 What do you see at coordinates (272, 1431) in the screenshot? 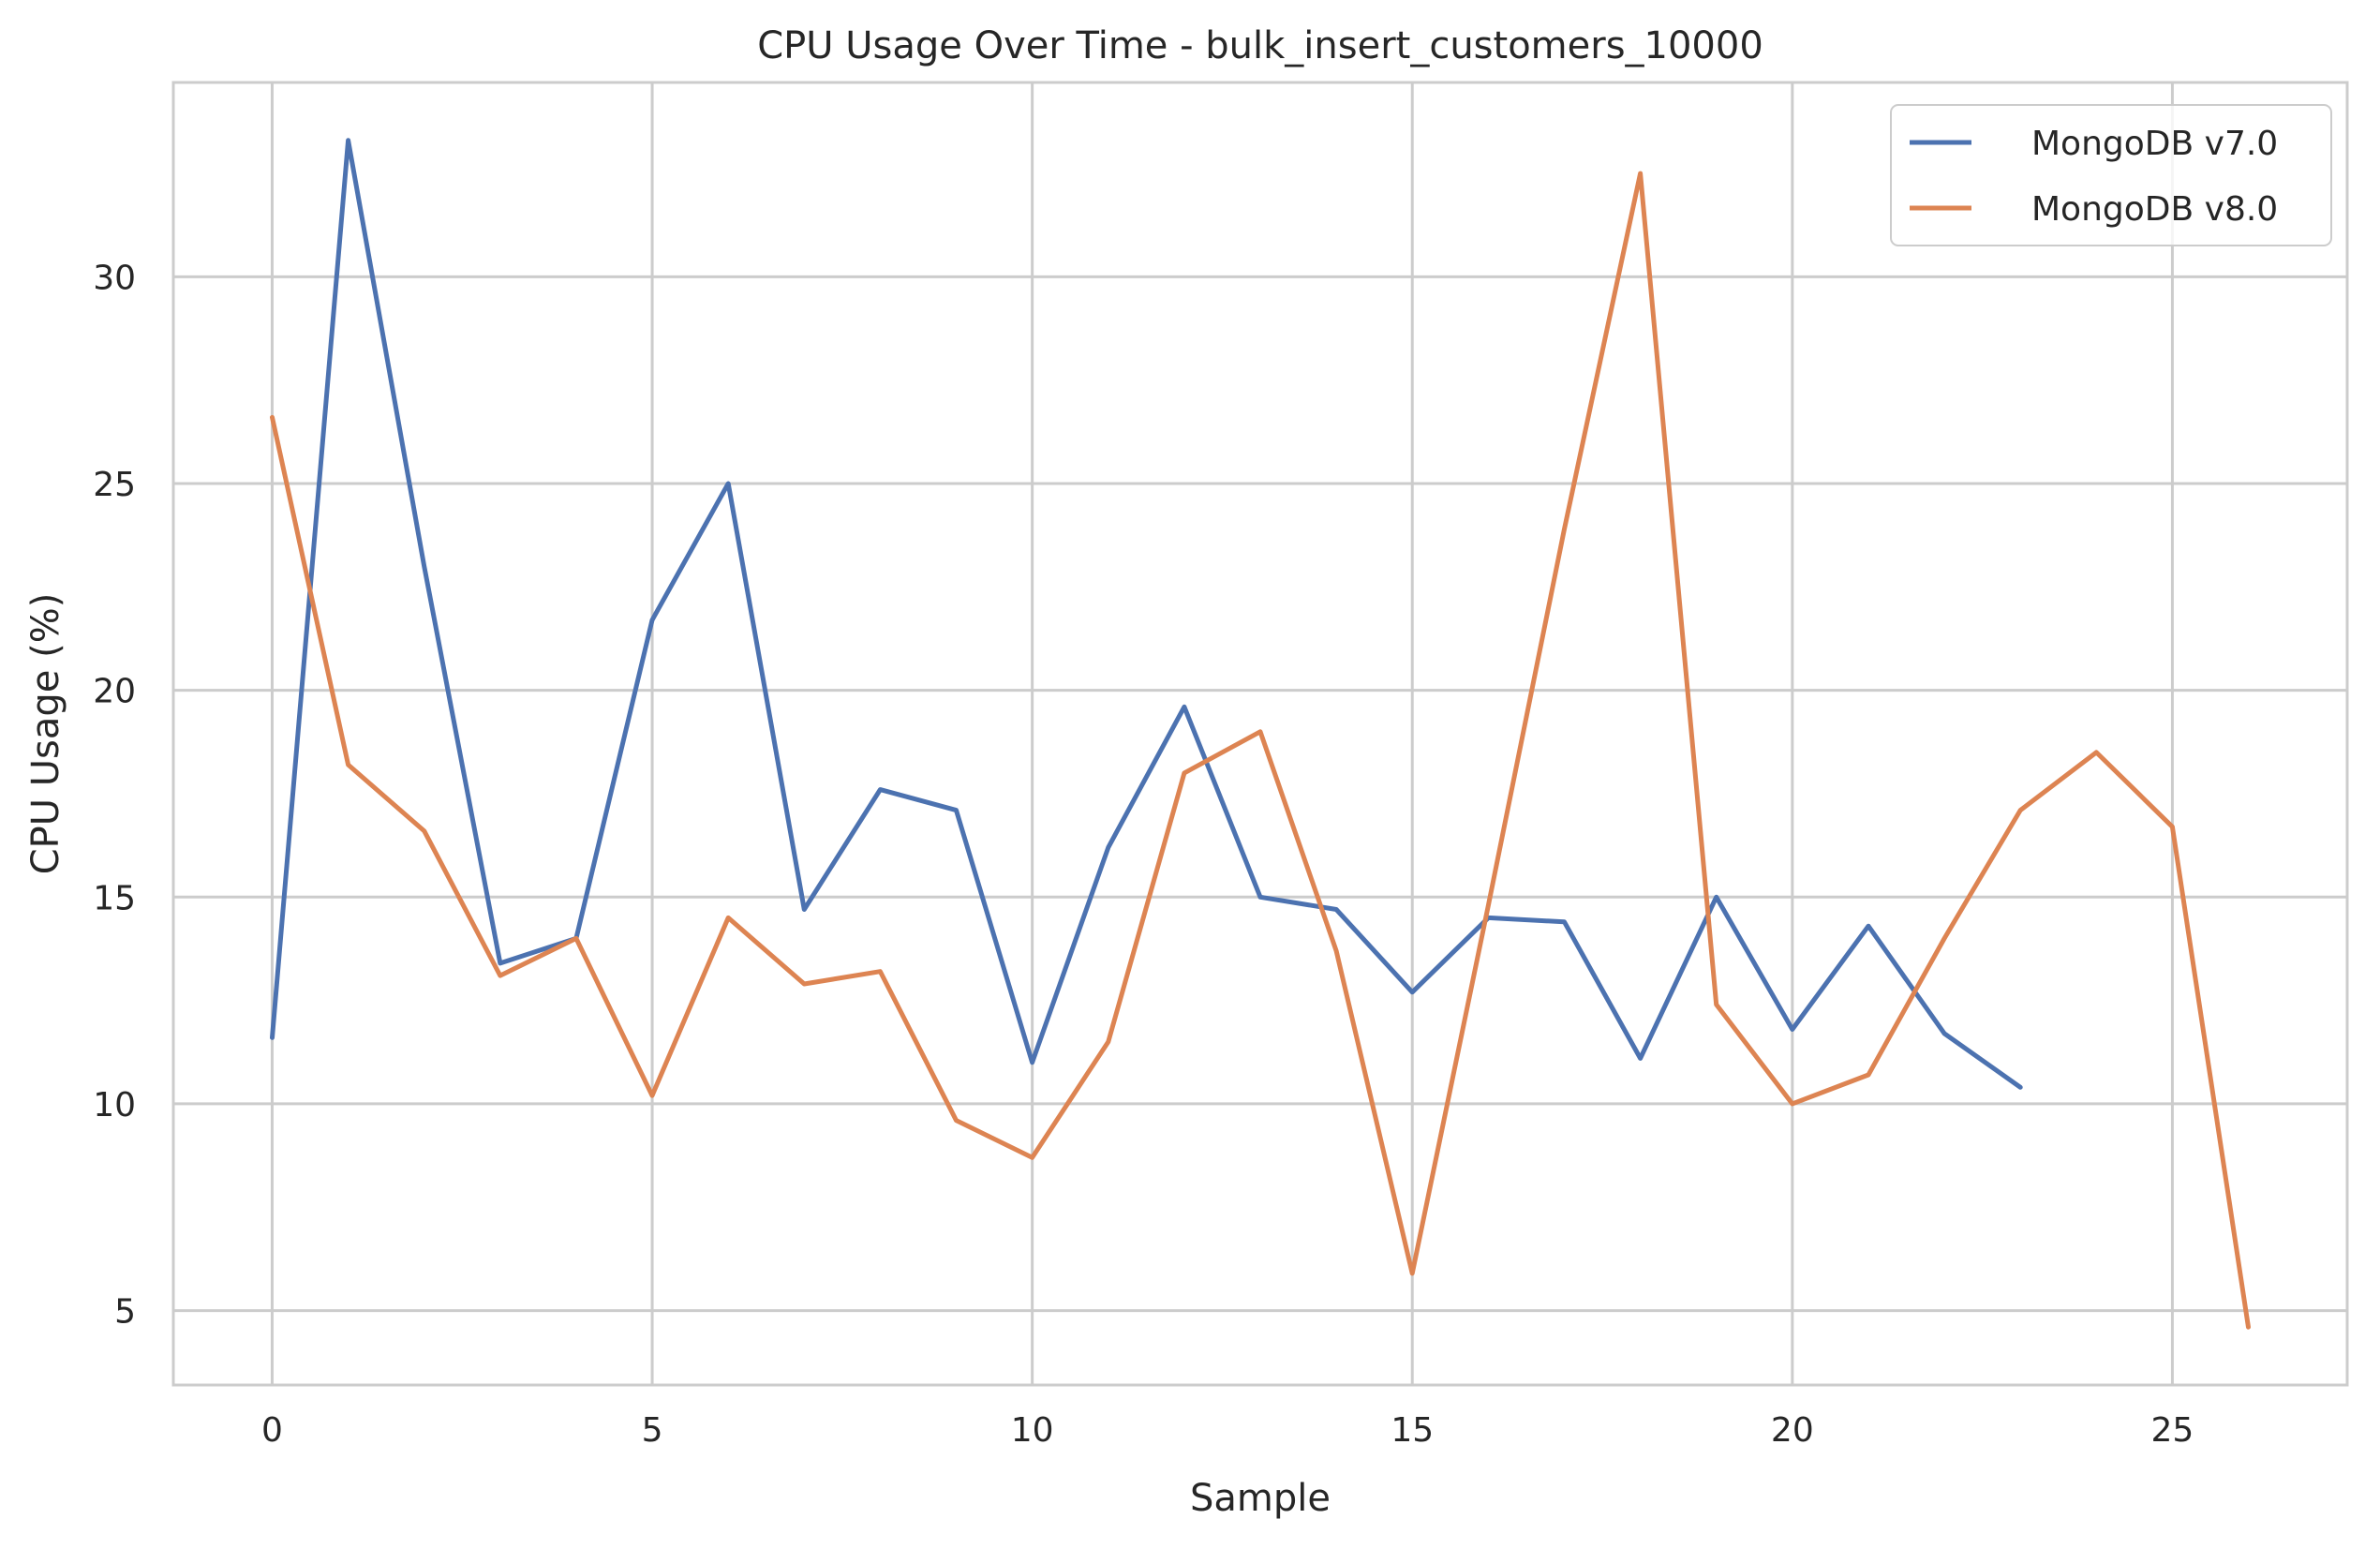
I see `x-tick-label: 0` at bounding box center [272, 1431].